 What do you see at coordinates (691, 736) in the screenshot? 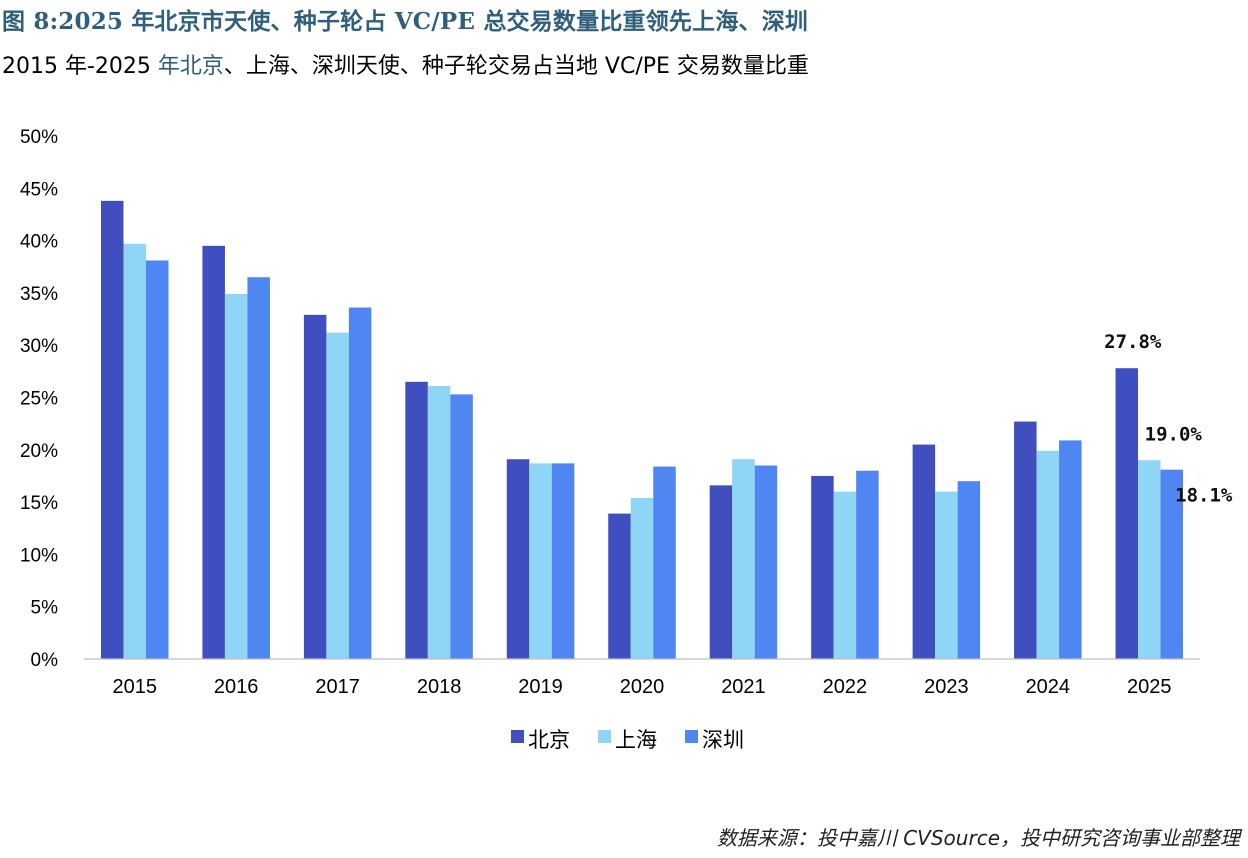
I see `legend-swatch-深圳` at bounding box center [691, 736].